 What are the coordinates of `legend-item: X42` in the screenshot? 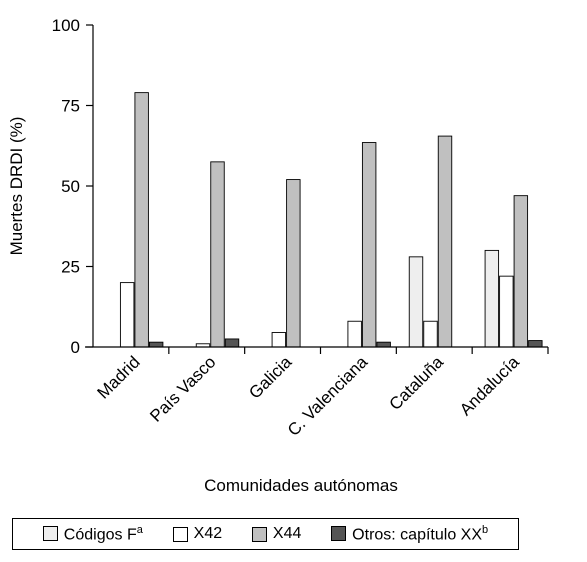 It's located at (197, 534).